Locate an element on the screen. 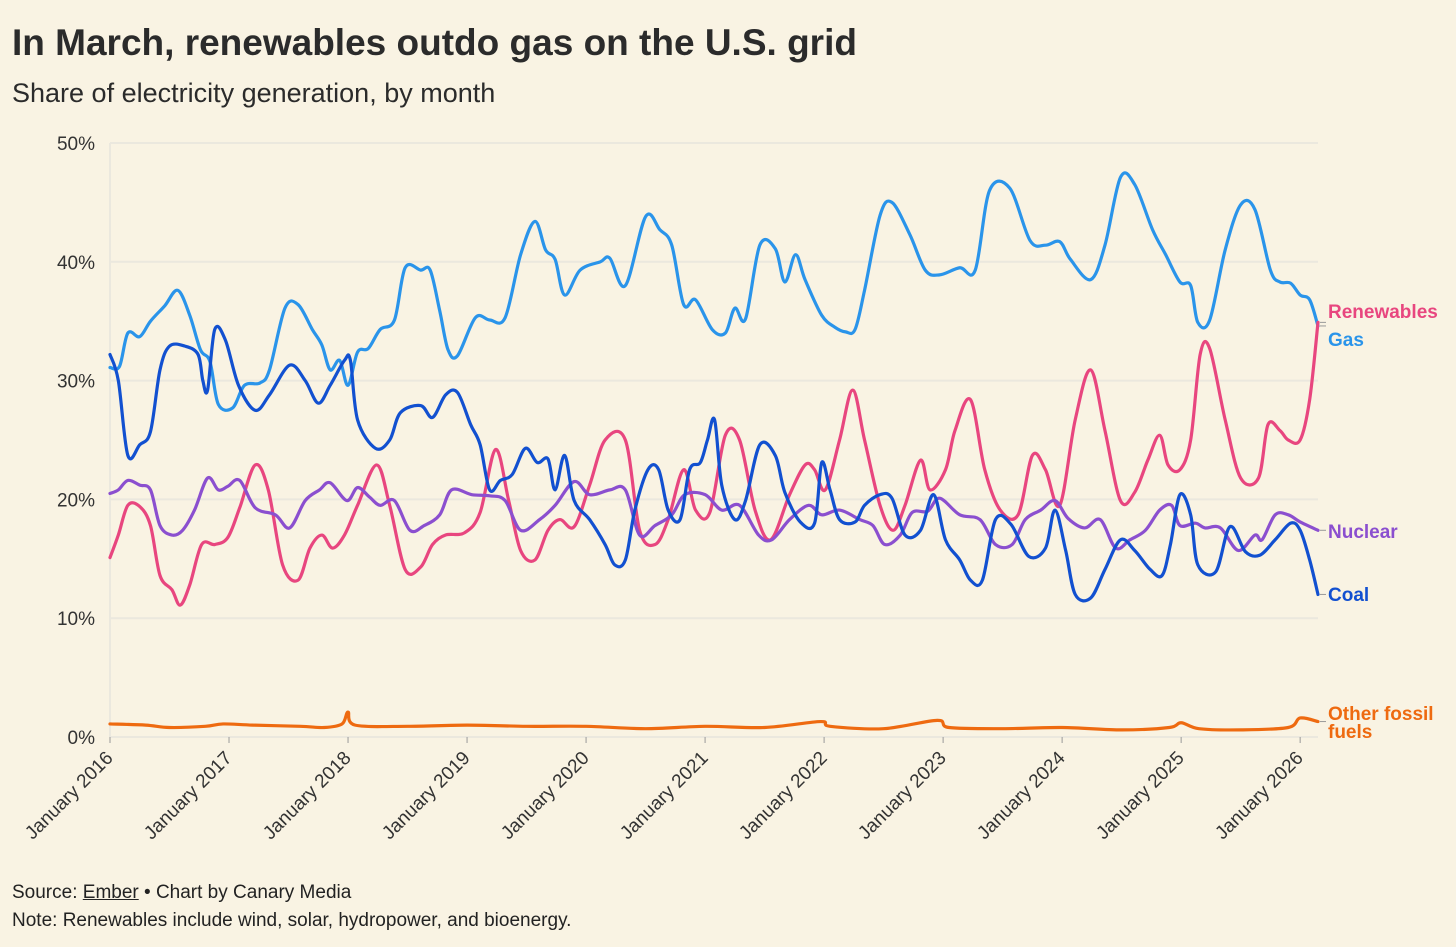 The height and width of the screenshot is (947, 1456). series-label-gas: Gas is located at coordinates (1346, 340).